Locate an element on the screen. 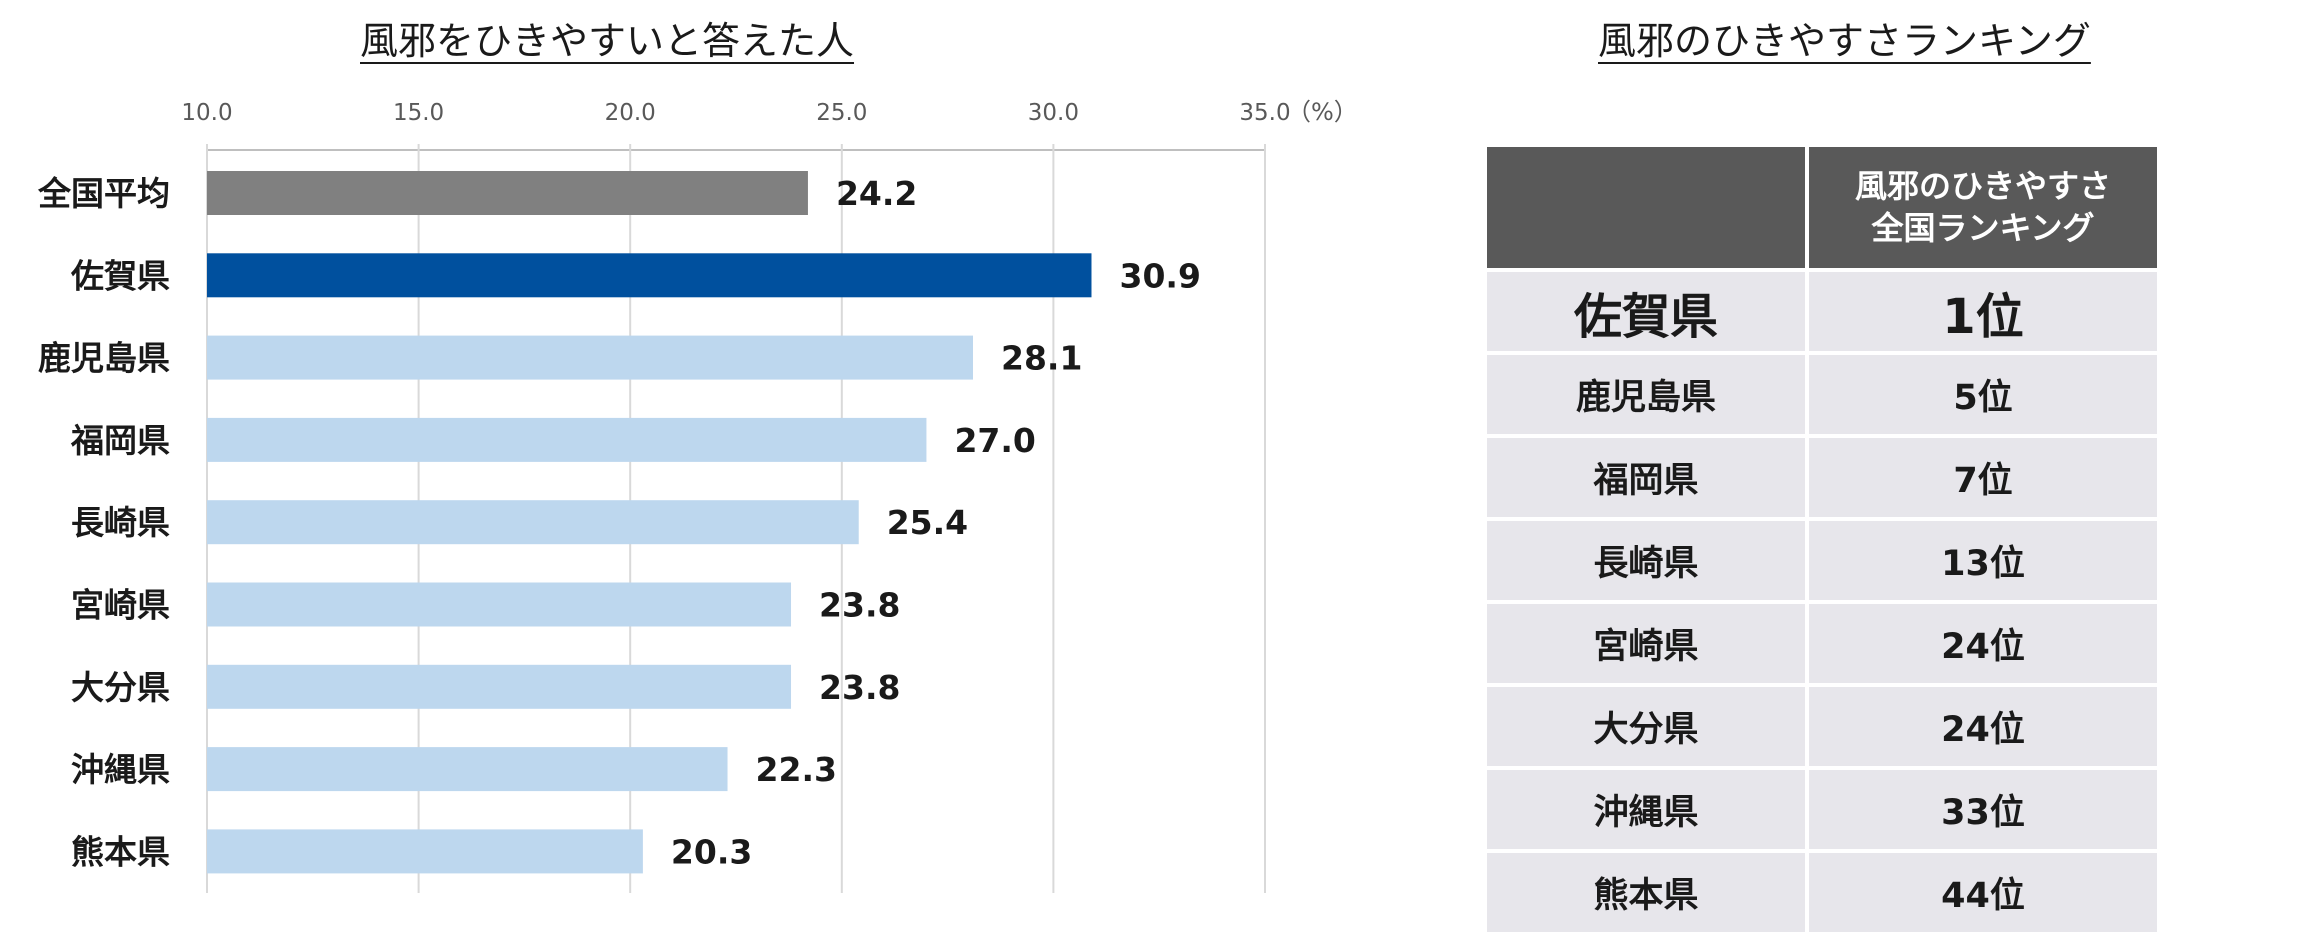 The width and height of the screenshot is (2313, 940). category-label: 福岡県 is located at coordinates (120, 440).